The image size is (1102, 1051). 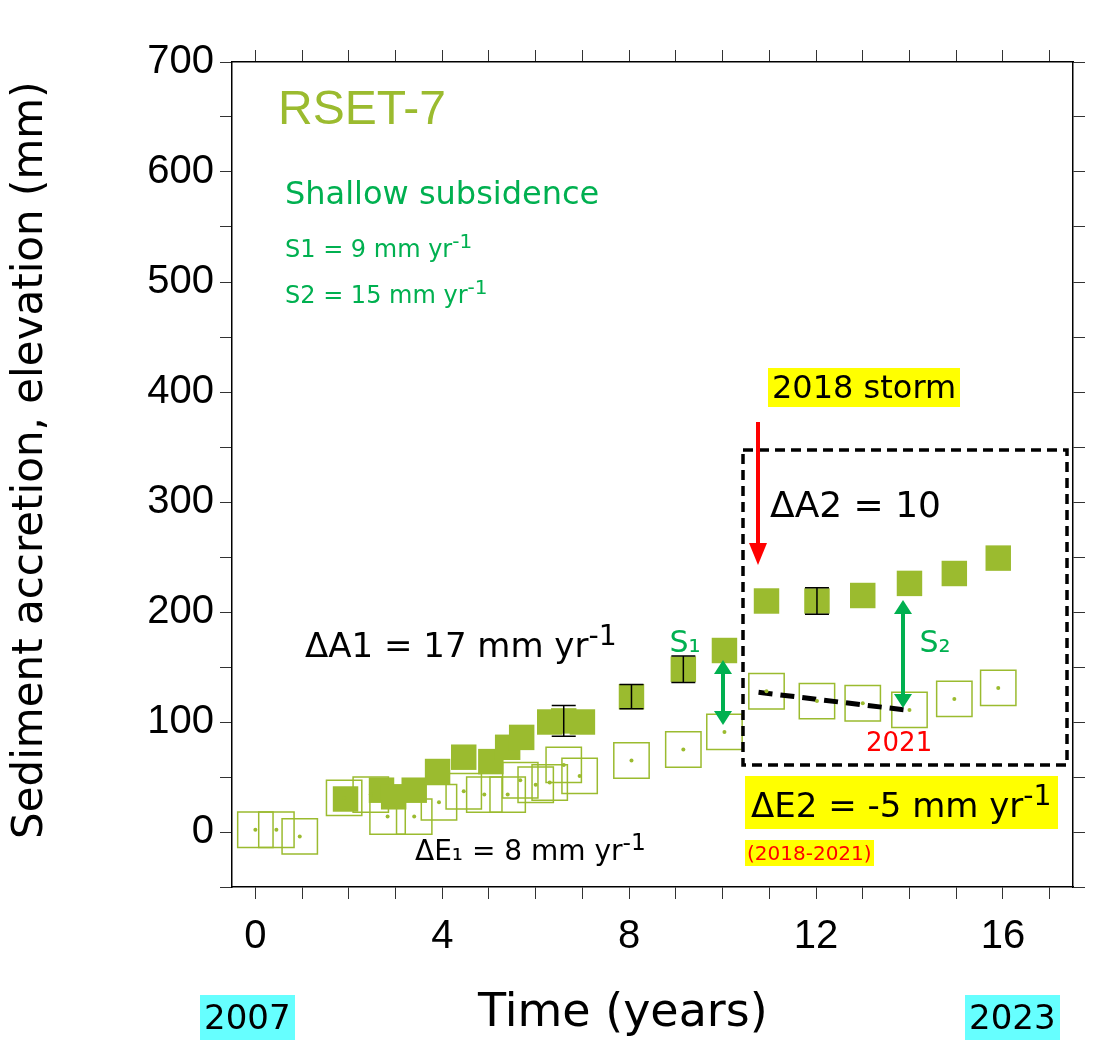 What do you see at coordinates (180, 279) in the screenshot?
I see `y-tick-label: 500` at bounding box center [180, 279].